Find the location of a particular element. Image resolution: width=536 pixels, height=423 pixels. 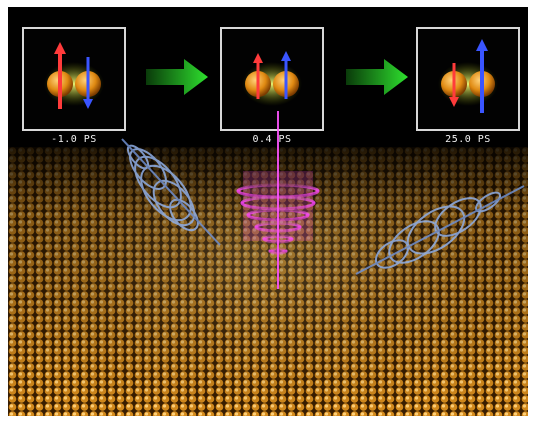

spin-down-arrow-red is located at coordinates (454, 102).